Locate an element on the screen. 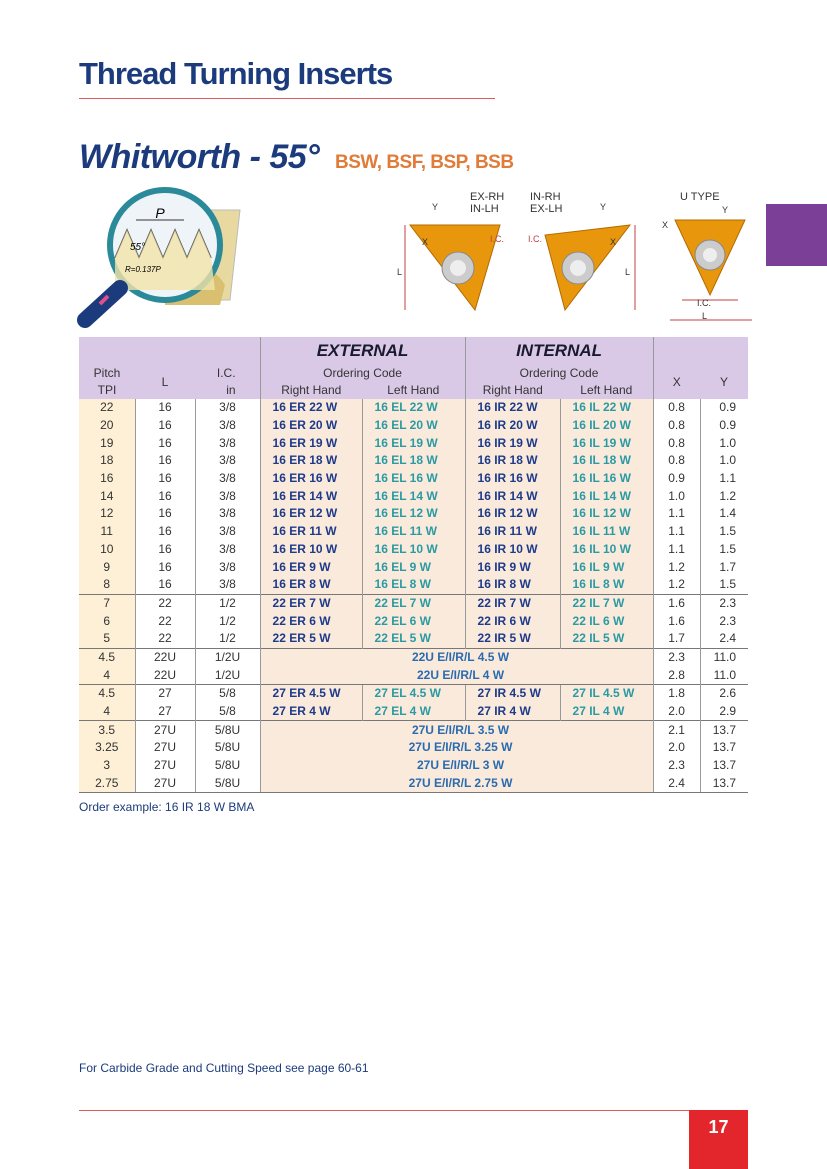 The image size is (827, 1169). col-header: L is located at coordinates (165, 382).